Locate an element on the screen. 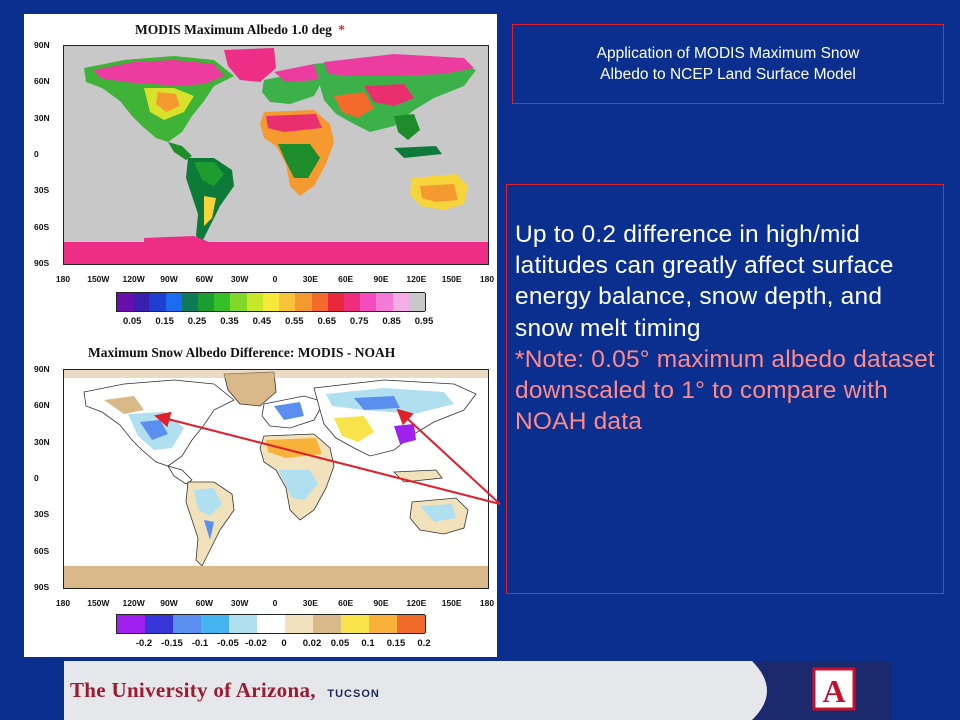 This screenshot has width=960, height=720. top-map is located at coordinates (276, 155).